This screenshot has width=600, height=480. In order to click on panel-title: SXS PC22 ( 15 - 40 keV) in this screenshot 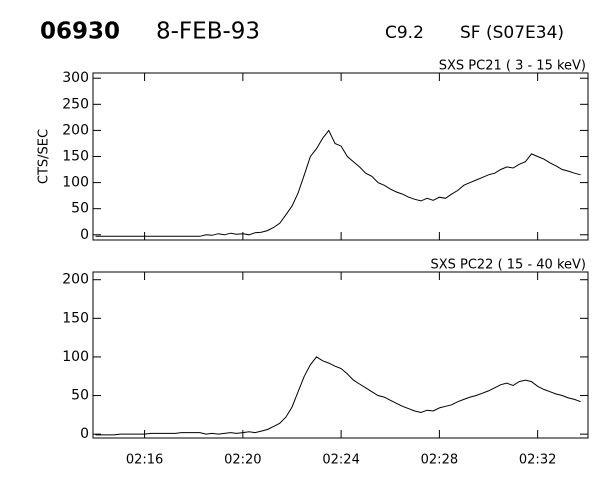, I will do `click(508, 265)`.